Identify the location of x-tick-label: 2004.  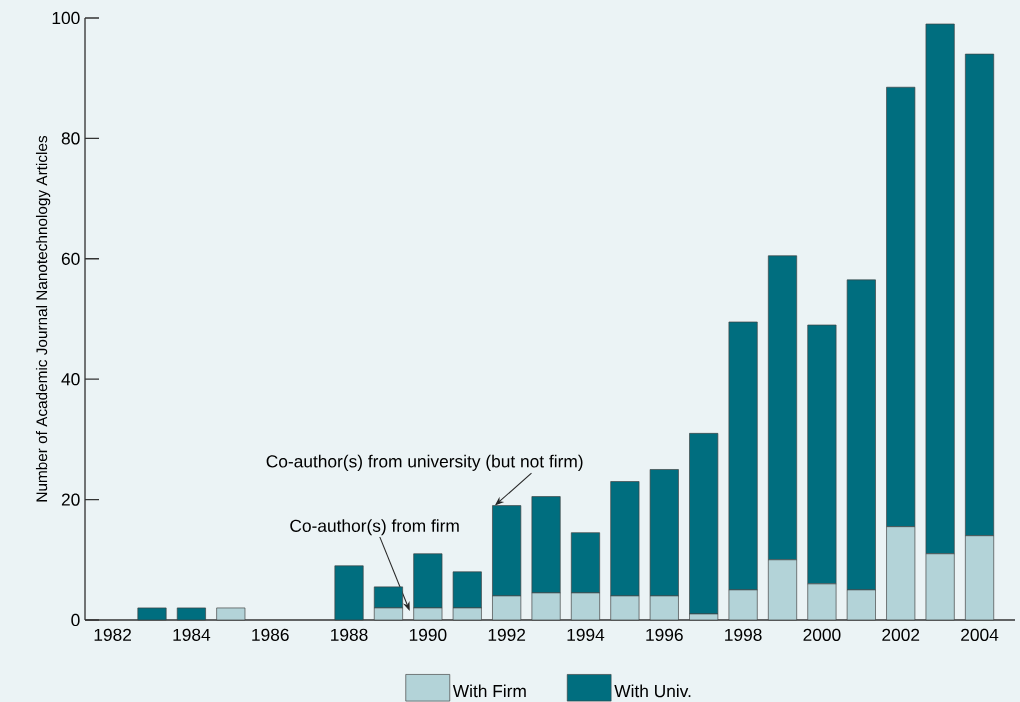
(980, 634).